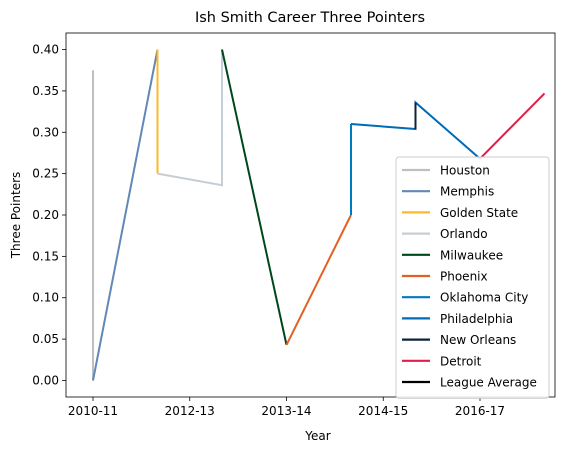 This screenshot has width=579, height=453. I want to click on y-axis: 0.00 0.05 0.10 0.15 0.20 0.25 0.30 0.35 0.40, so click(49, 215).